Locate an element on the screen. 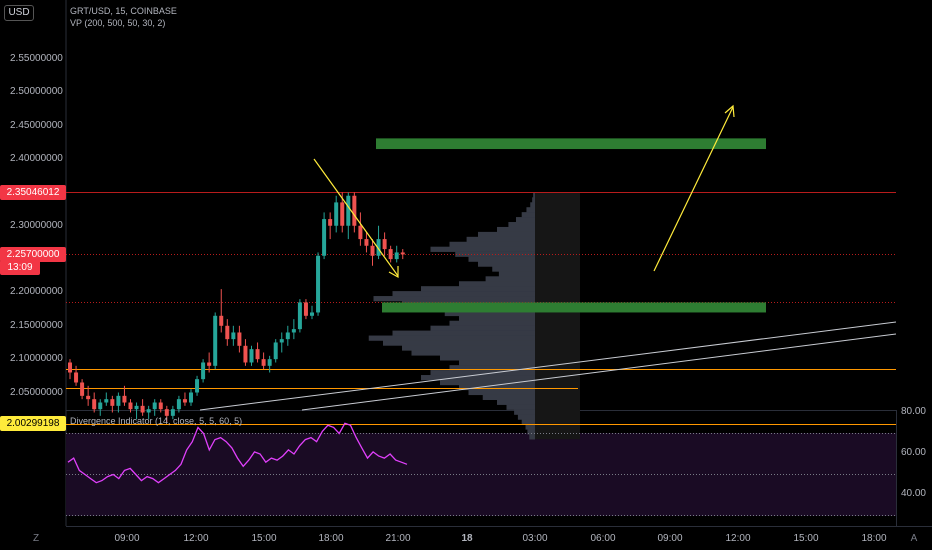  auto-scale-icon: A is located at coordinates (914, 538).